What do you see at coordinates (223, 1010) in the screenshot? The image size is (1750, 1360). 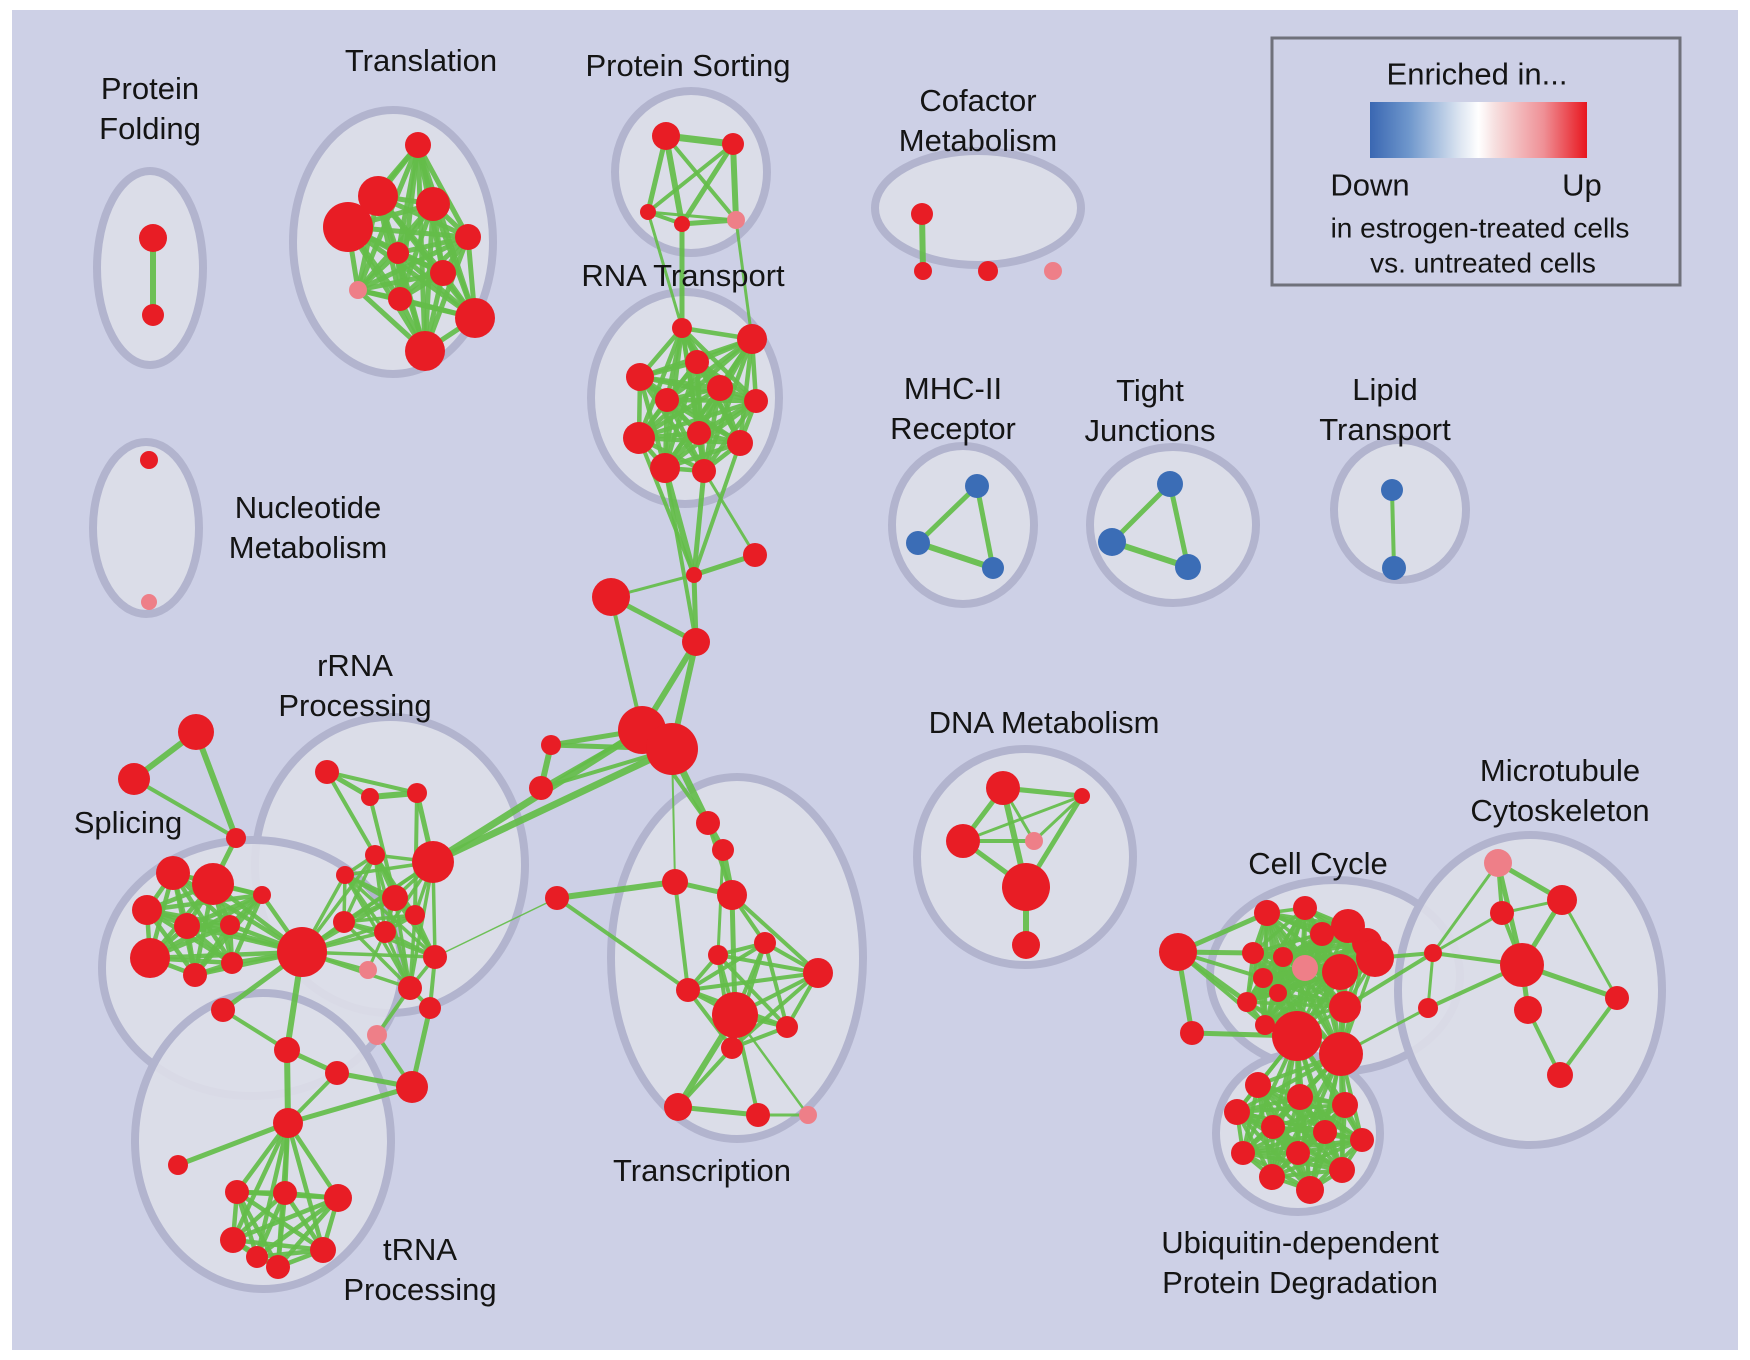 I see `gene-set-node-p10` at bounding box center [223, 1010].